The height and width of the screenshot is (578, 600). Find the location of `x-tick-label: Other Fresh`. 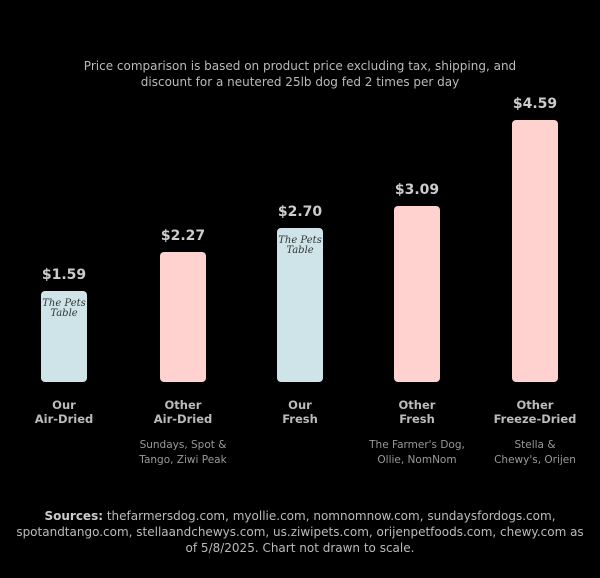

x-tick-label: Other Fresh is located at coordinates (417, 412).